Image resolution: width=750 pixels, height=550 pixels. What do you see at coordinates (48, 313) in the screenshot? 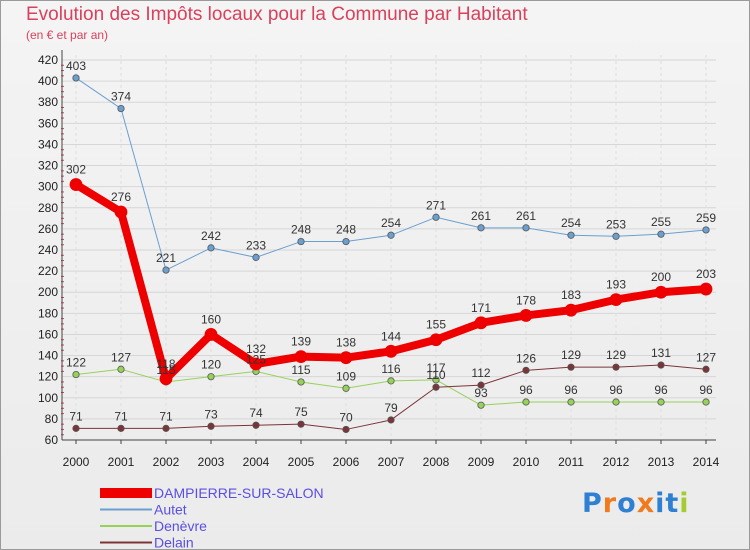
I see `y-tick-label-180: 180` at bounding box center [48, 313].